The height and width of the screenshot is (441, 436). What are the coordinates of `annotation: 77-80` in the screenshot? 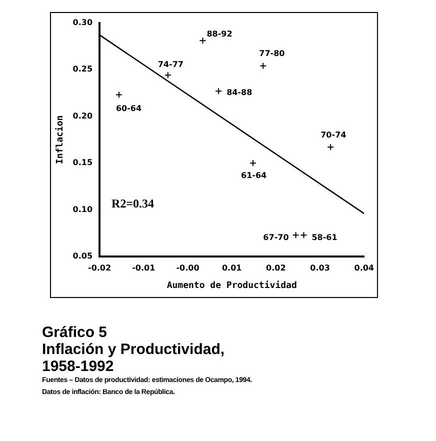 It's located at (272, 53).